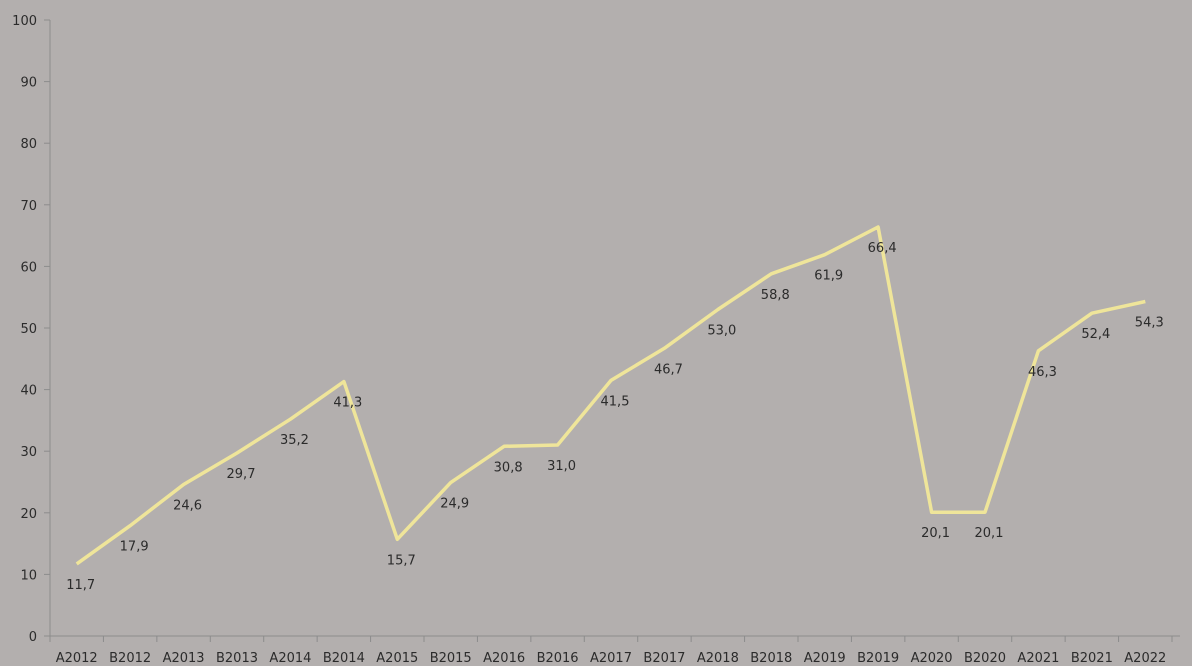  I want to click on x-tick-label: A2022, so click(1145, 658).